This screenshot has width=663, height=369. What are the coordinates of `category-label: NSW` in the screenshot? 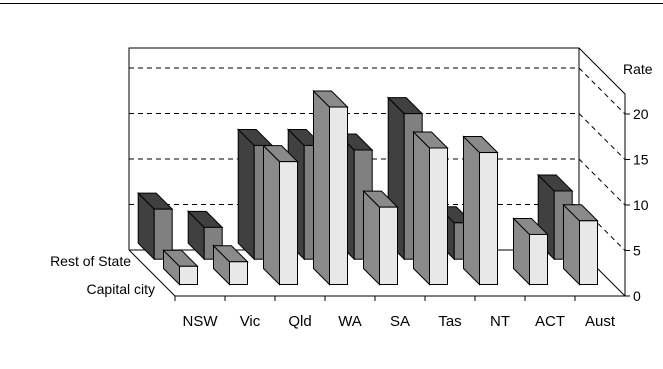 It's located at (201, 321).